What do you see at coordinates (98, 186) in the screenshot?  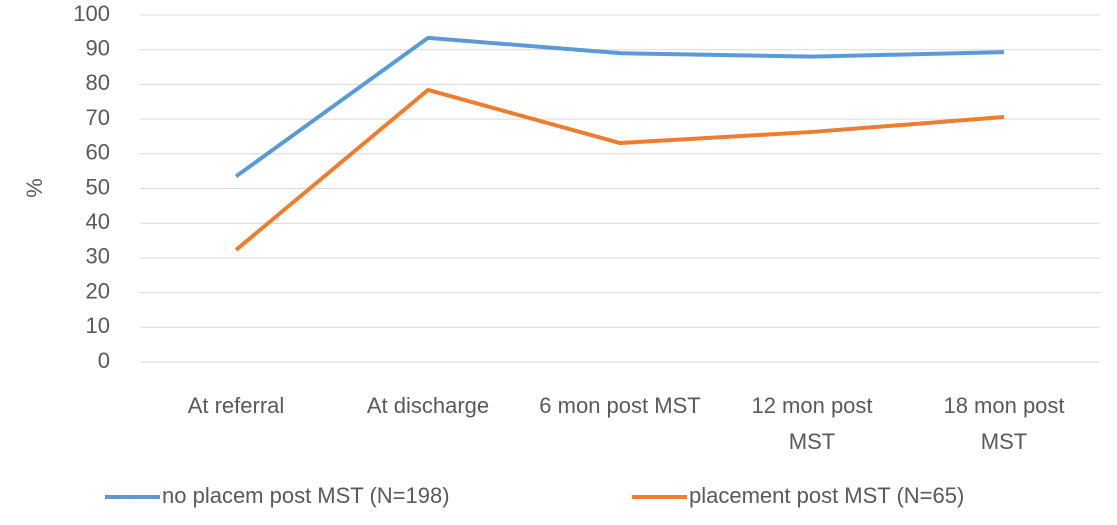 I see `y-tick-label: 50` at bounding box center [98, 186].